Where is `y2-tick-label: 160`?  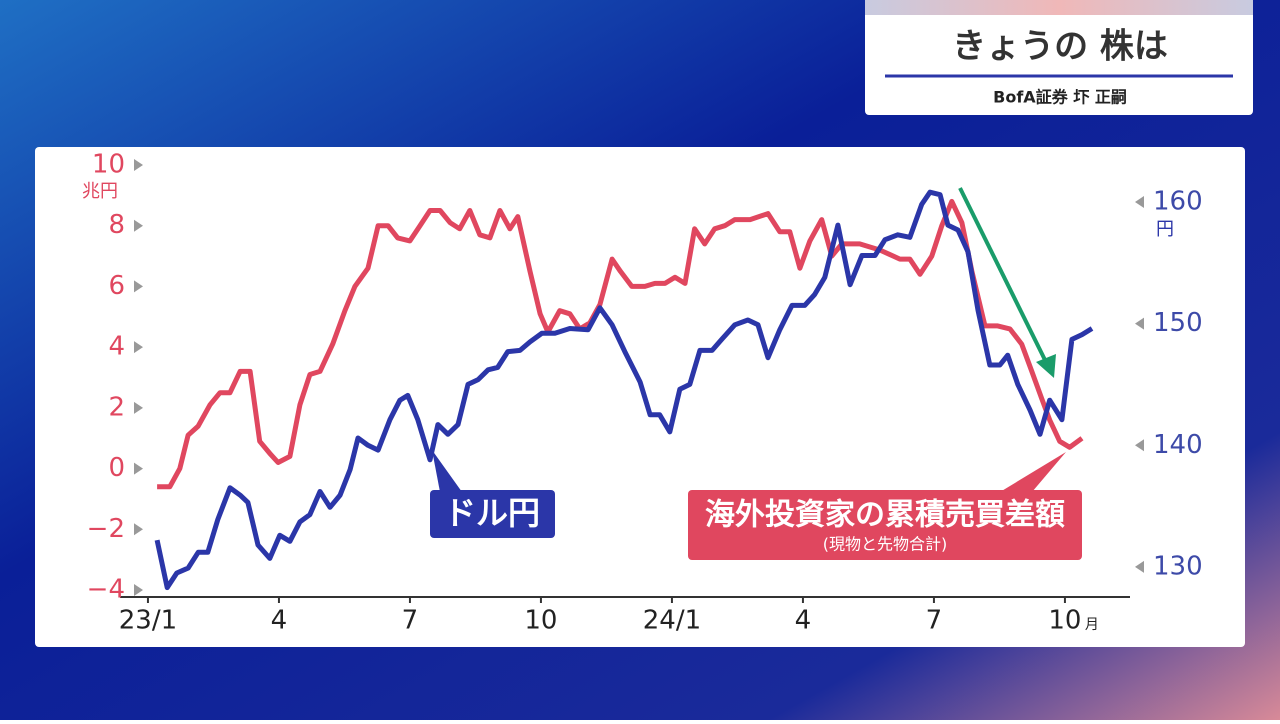
y2-tick-label: 160 is located at coordinates (1178, 201).